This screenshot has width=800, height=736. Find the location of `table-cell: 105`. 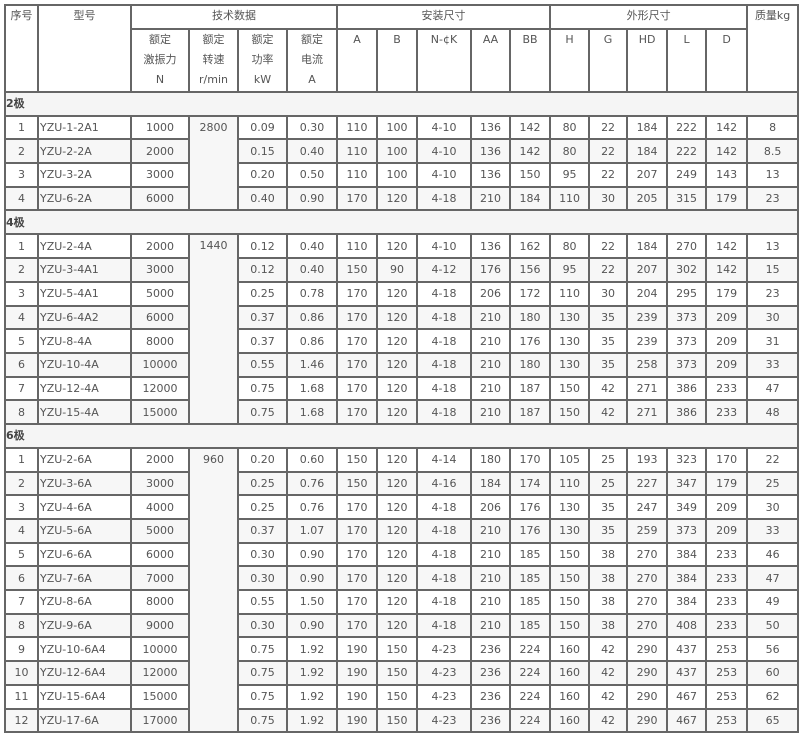

table-cell: 105 is located at coordinates (570, 459).